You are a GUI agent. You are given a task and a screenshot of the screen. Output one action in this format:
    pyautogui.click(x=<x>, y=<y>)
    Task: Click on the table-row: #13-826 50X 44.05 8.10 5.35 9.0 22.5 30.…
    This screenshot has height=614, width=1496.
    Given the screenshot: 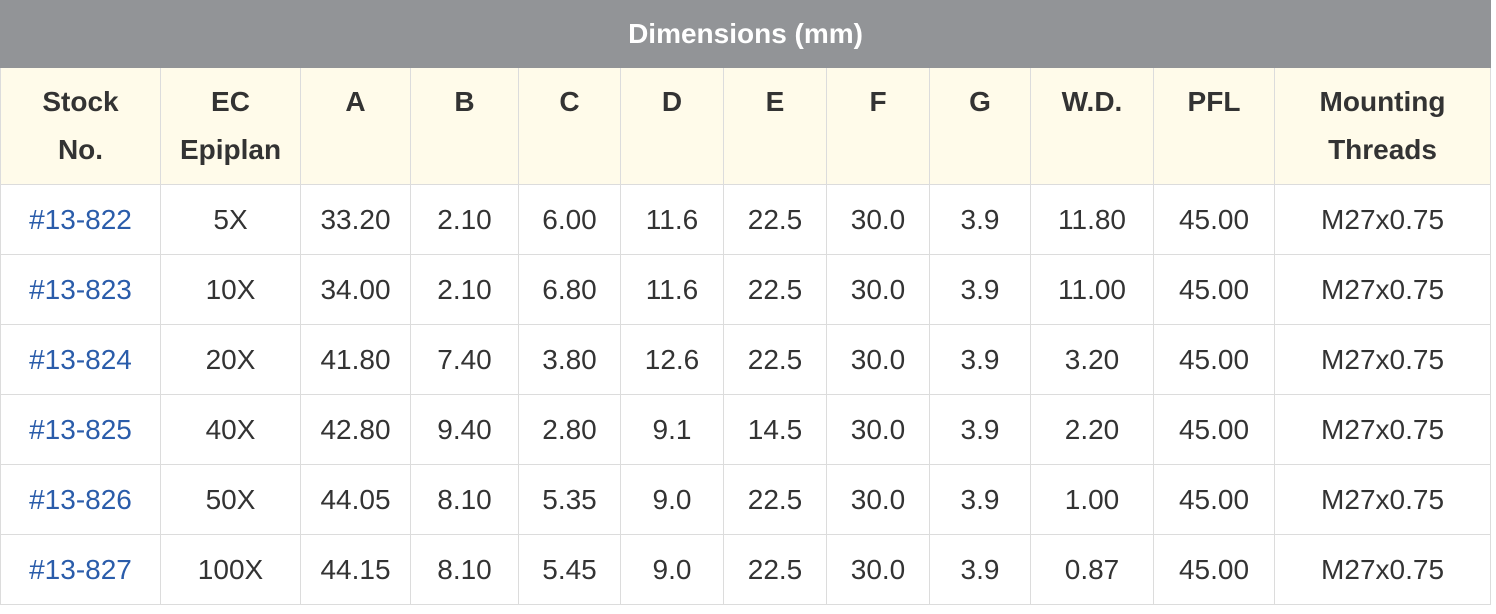 What is the action you would take?
    pyautogui.click(x=746, y=499)
    